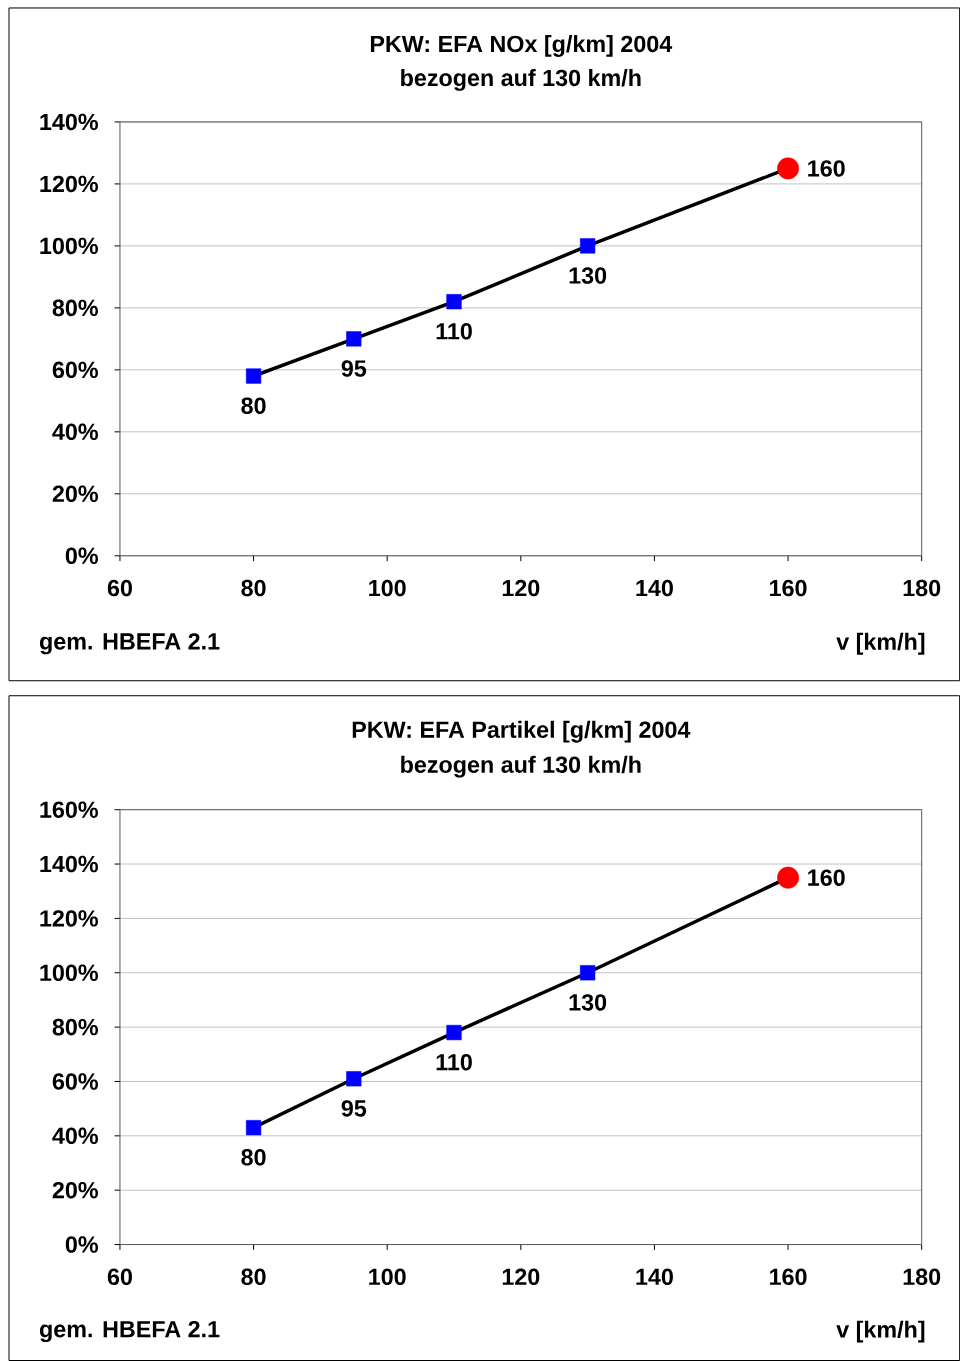 The width and height of the screenshot is (960, 1361). What do you see at coordinates (521, 46) in the screenshot?
I see `chart-title: PKW: EFA NOx [g/km] 2004` at bounding box center [521, 46].